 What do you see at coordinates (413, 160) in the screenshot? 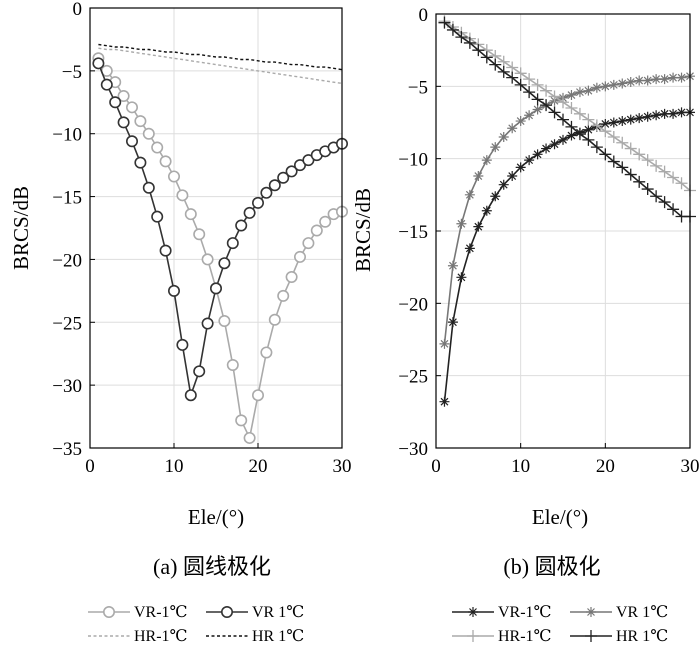
I see `y-tick-label: −10` at bounding box center [413, 160].